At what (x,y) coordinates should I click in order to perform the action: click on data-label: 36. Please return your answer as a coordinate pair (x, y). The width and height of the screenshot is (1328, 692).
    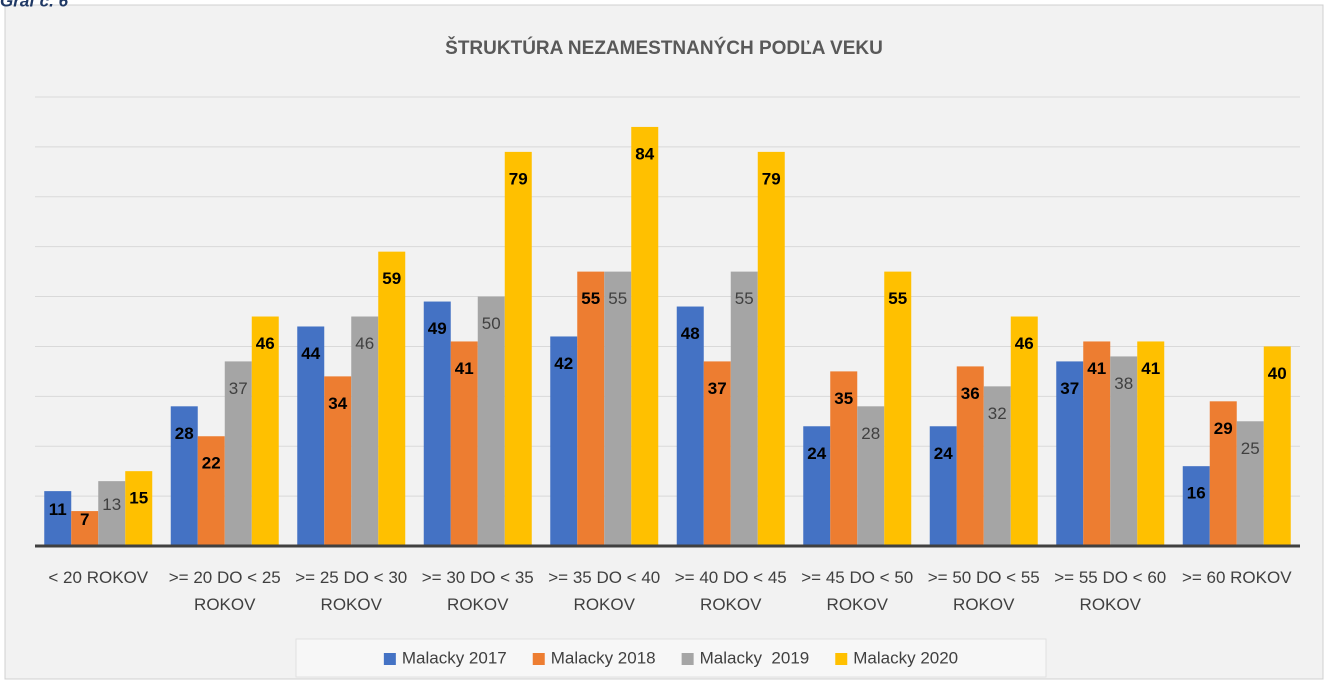
    Looking at the image, I should click on (970, 393).